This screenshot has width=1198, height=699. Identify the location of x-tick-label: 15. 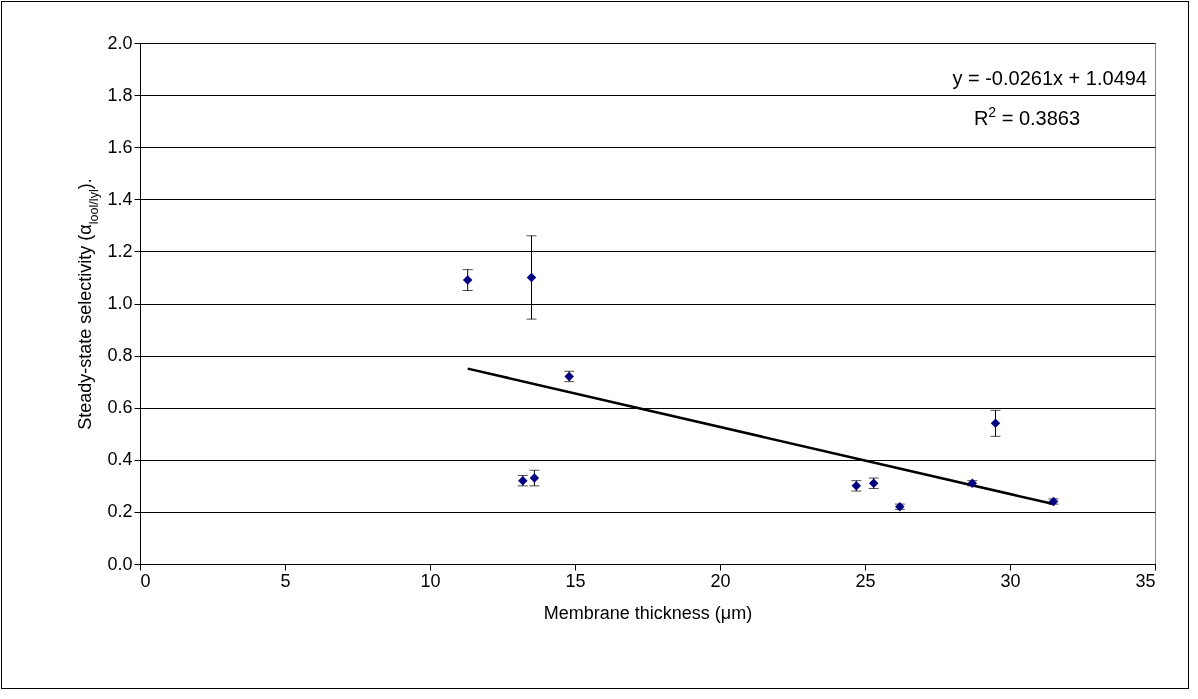
(575, 580).